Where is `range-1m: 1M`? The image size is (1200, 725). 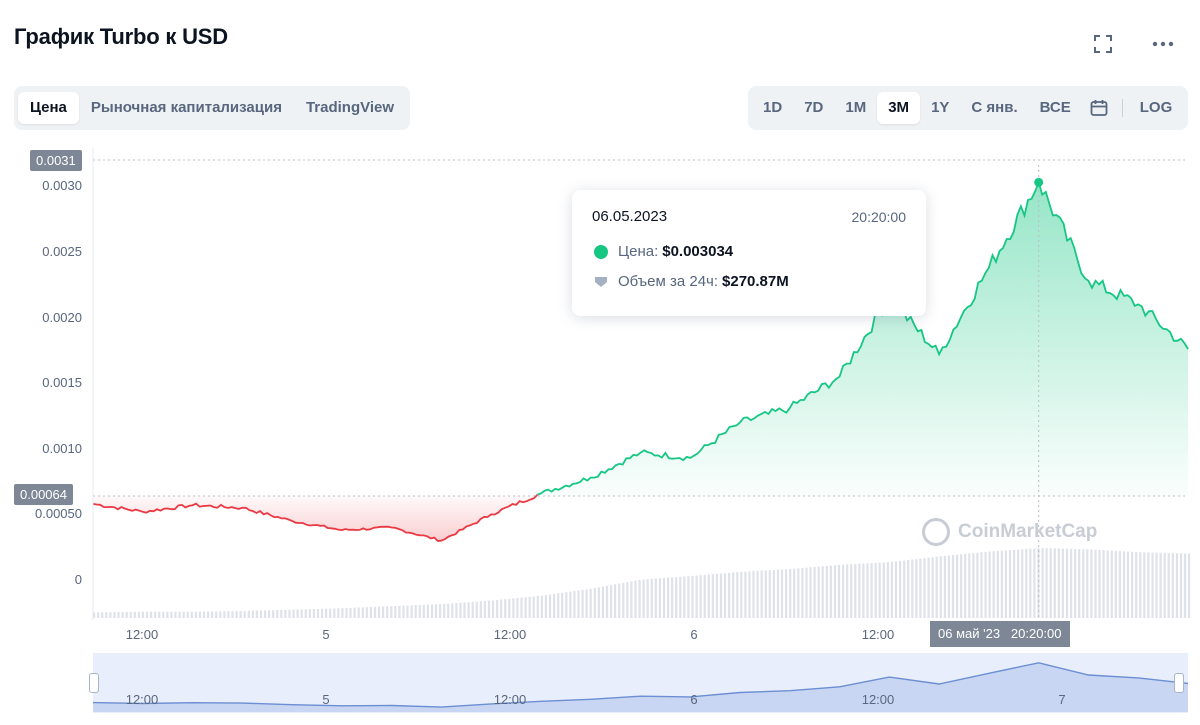
range-1m: 1M is located at coordinates (856, 107).